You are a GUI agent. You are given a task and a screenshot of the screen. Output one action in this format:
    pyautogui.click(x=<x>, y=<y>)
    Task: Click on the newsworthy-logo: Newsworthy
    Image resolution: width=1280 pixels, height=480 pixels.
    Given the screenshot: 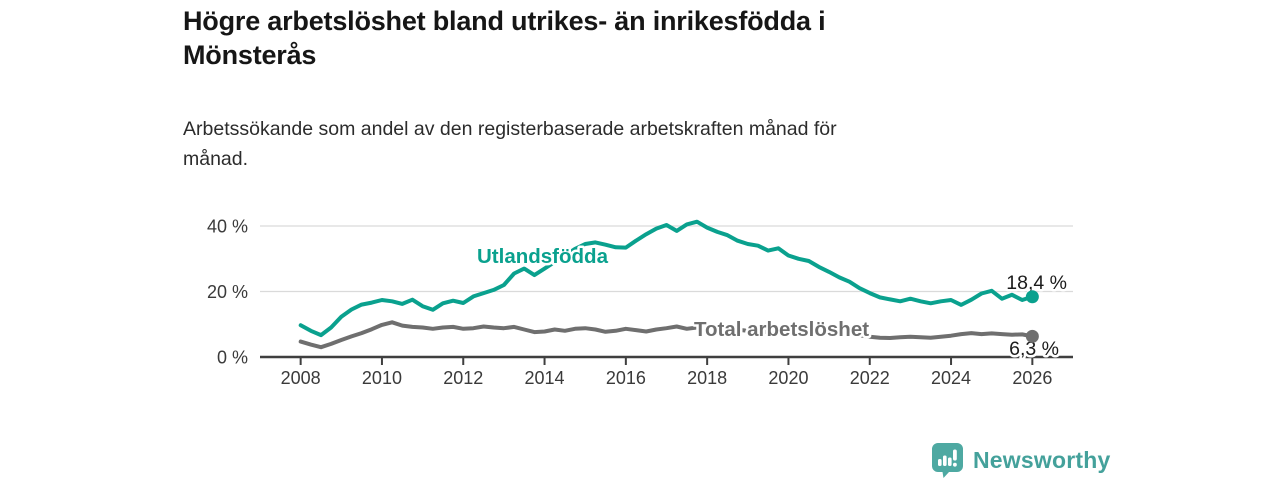 What is the action you would take?
    pyautogui.click(x=1020, y=460)
    